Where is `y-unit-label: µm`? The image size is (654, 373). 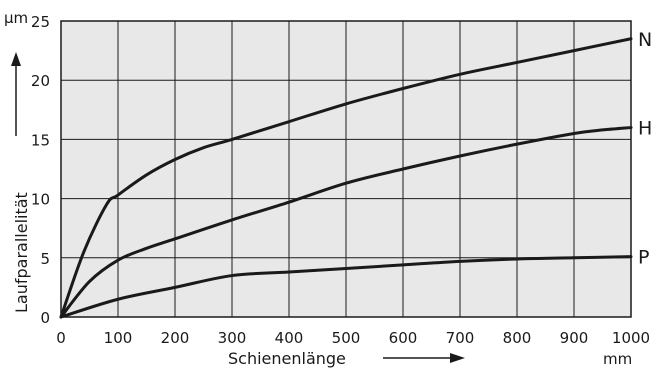
y-unit-label: µm is located at coordinates (16, 18).